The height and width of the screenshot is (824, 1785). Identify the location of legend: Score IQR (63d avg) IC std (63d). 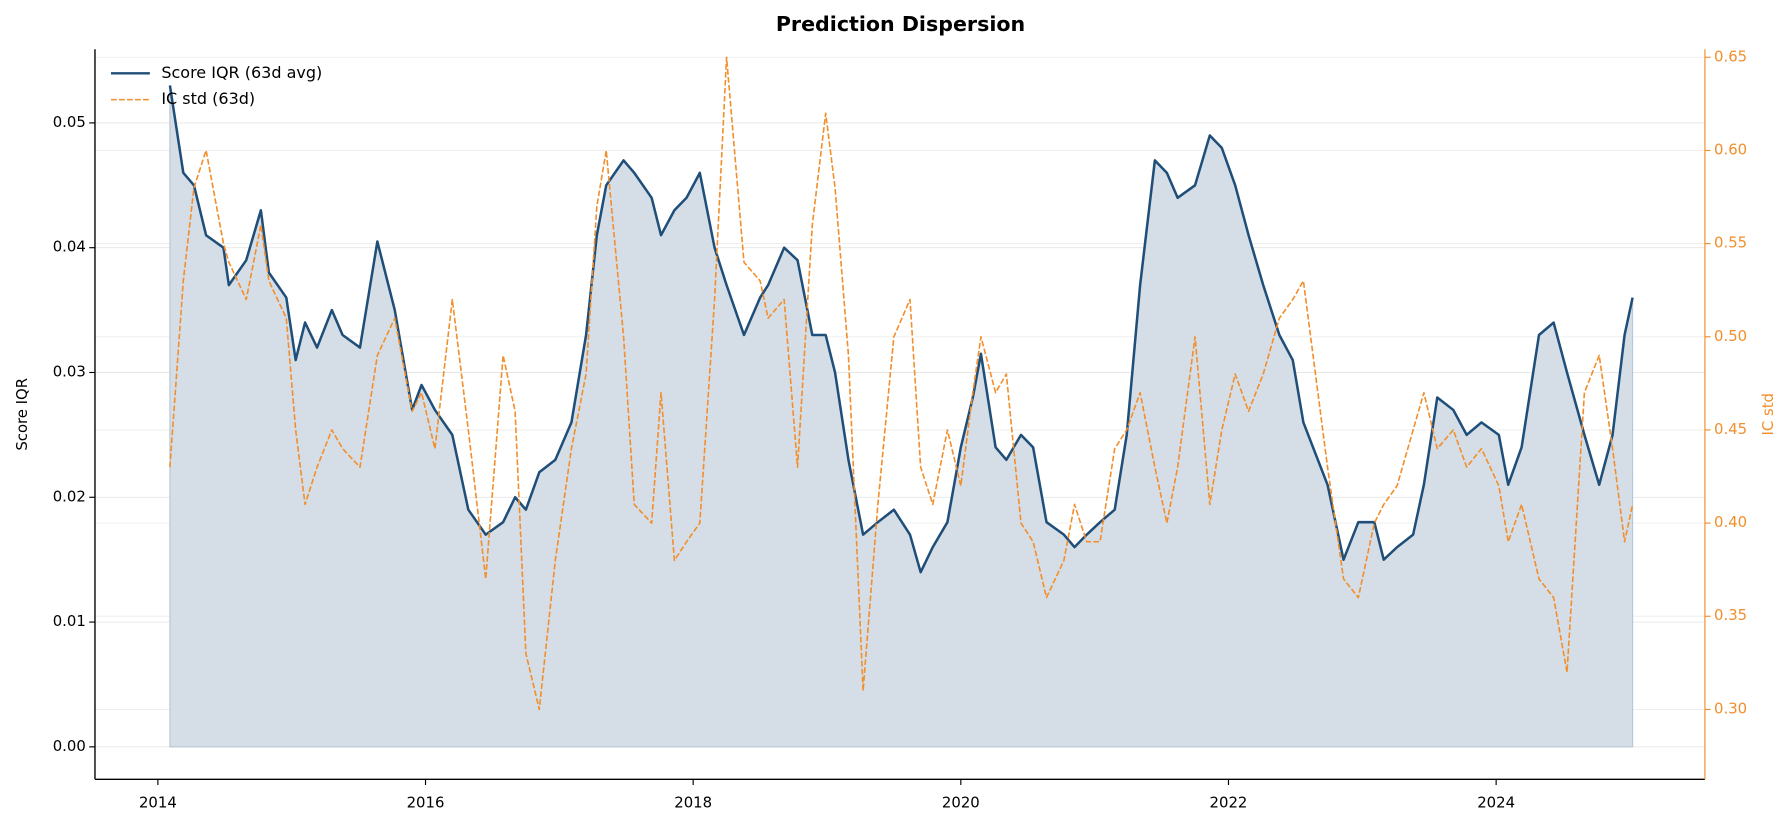
(216, 85).